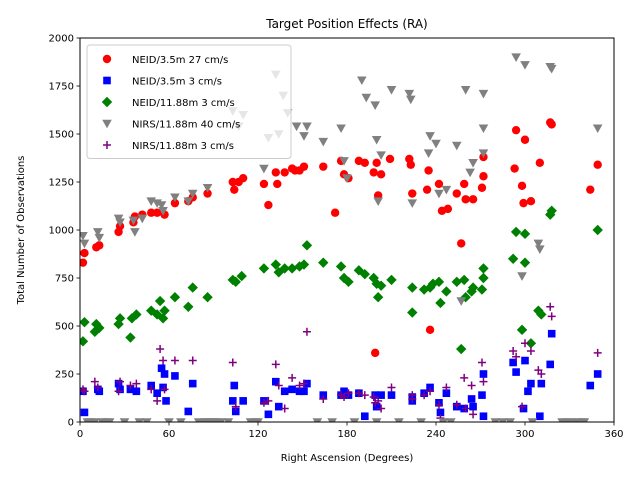  Describe the element at coordinates (613, 434) in the screenshot. I see `x-tick-label: 360` at that location.